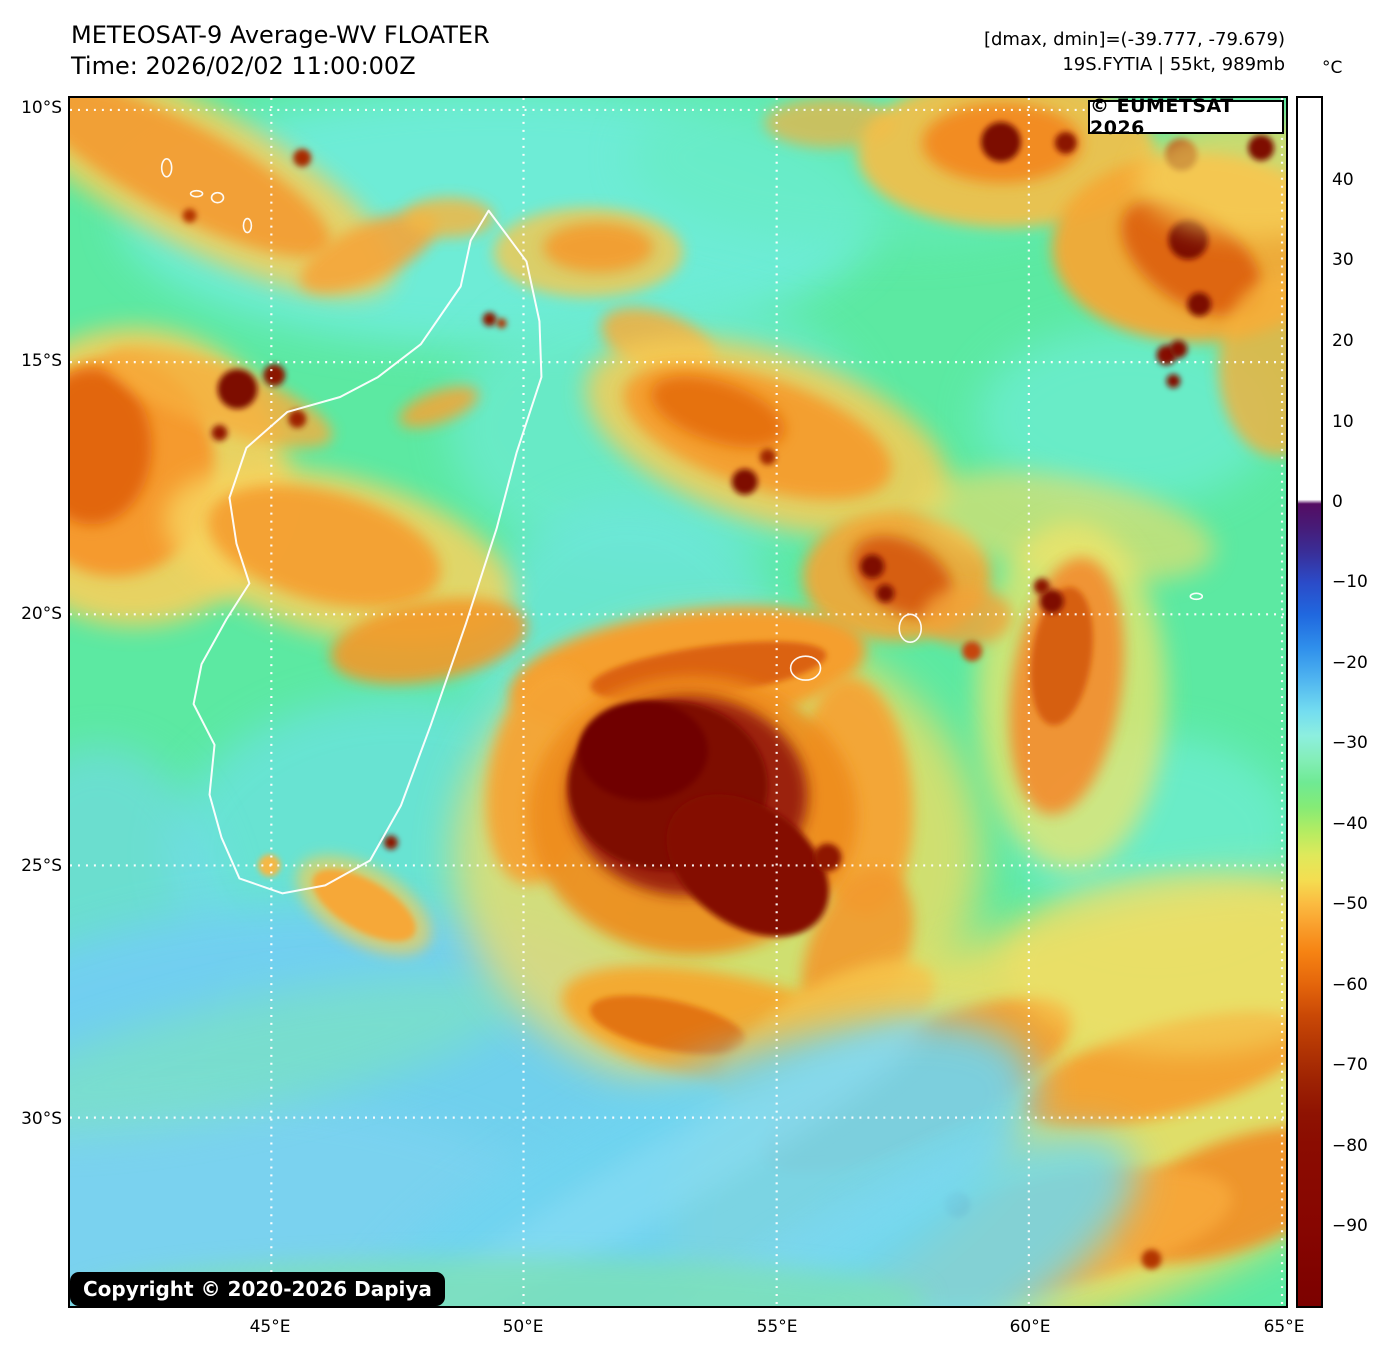  I want to click on colorbar-tick-10: 10, so click(1343, 422).